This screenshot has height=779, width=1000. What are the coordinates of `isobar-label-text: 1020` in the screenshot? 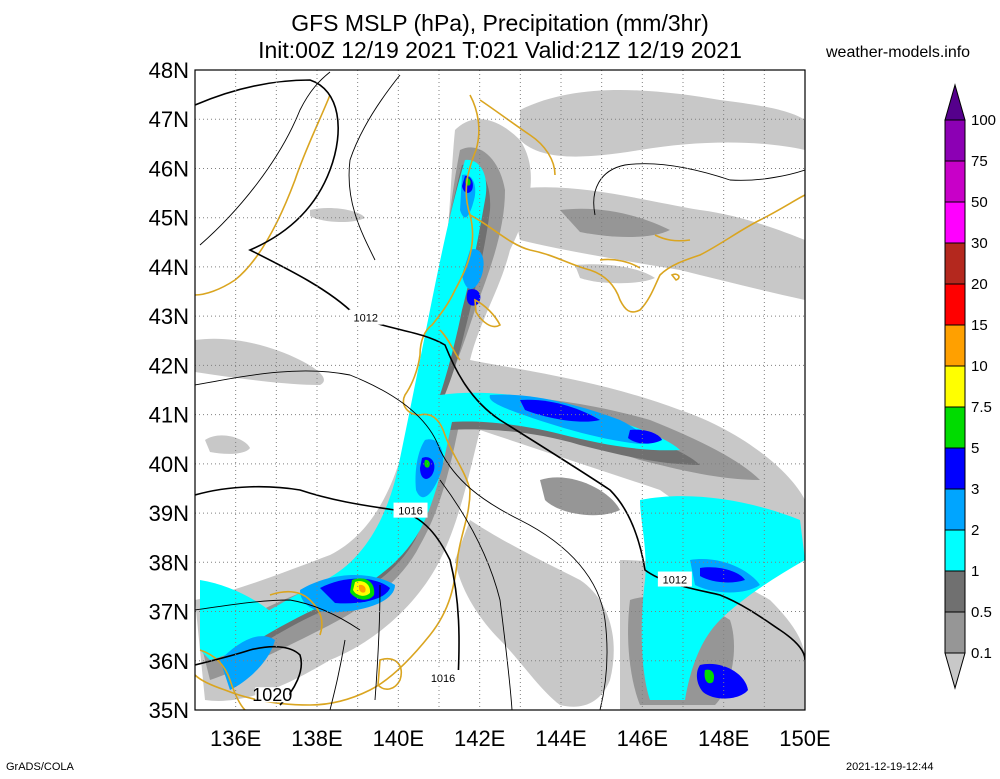 It's located at (272, 695).